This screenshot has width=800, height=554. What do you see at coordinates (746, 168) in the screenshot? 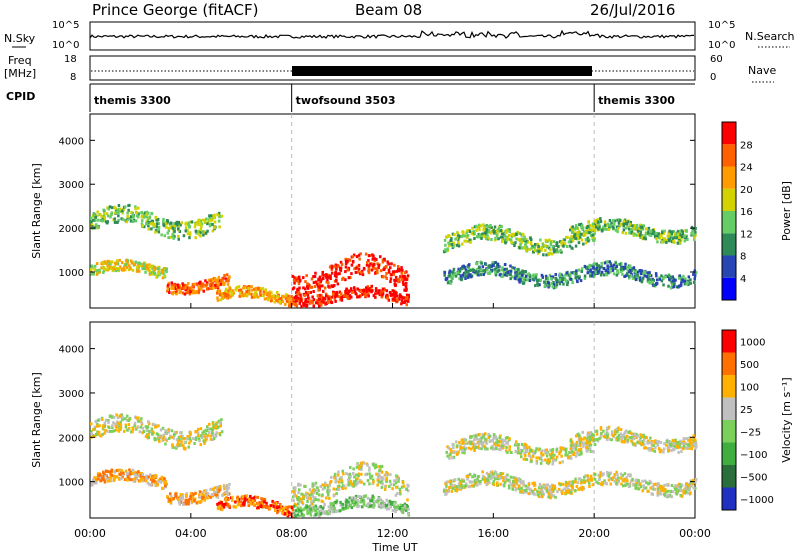
I see `power-colorbar-tick-label: 24` at bounding box center [746, 168].